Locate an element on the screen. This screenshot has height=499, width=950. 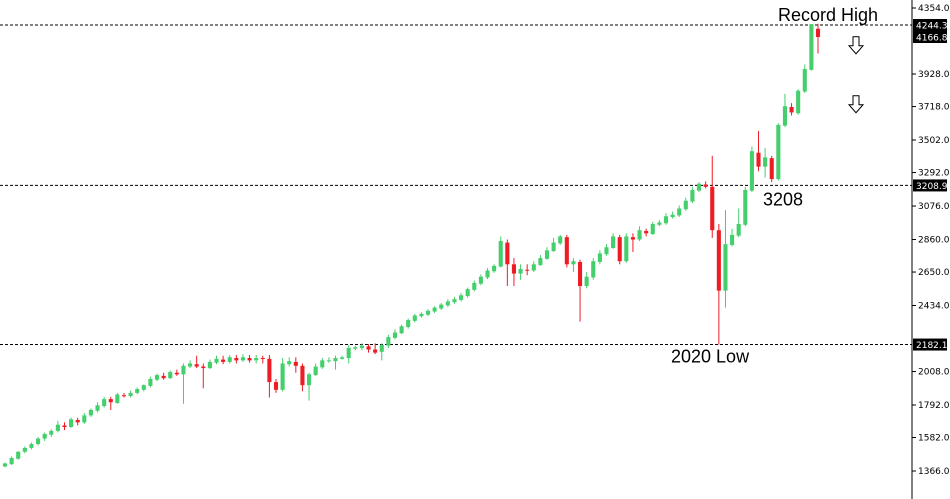
y-tick-label: 1792.0 is located at coordinates (934, 406).